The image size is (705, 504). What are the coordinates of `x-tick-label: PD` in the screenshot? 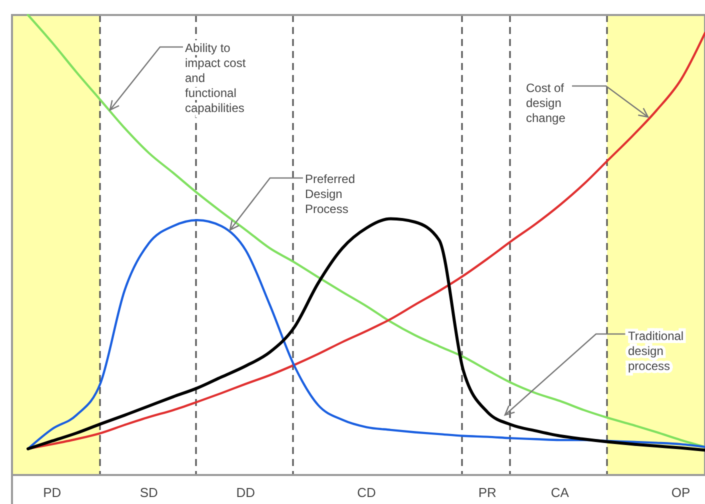 It's located at (52, 492).